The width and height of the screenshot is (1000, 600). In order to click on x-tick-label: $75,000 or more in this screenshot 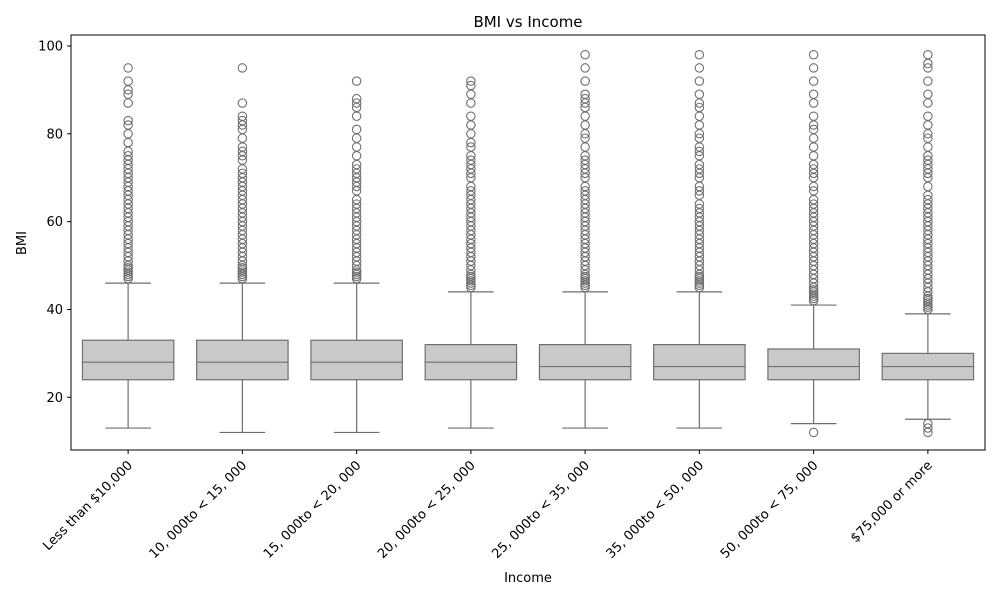, I will do `click(892, 502)`.